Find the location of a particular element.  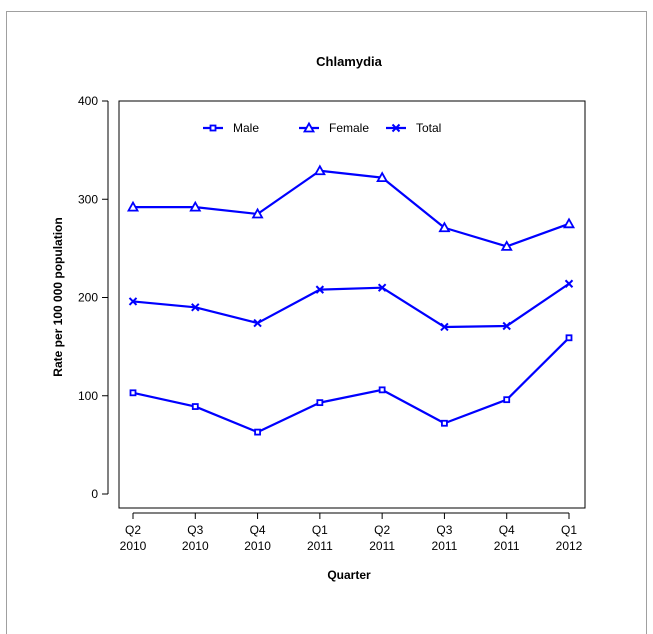

legend-item-total: Total is located at coordinates (413, 128).